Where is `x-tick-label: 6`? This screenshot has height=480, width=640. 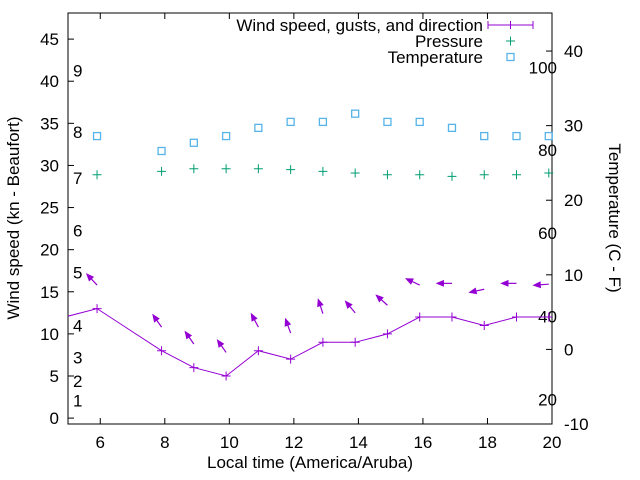 x-tick-label: 6 is located at coordinates (100, 442).